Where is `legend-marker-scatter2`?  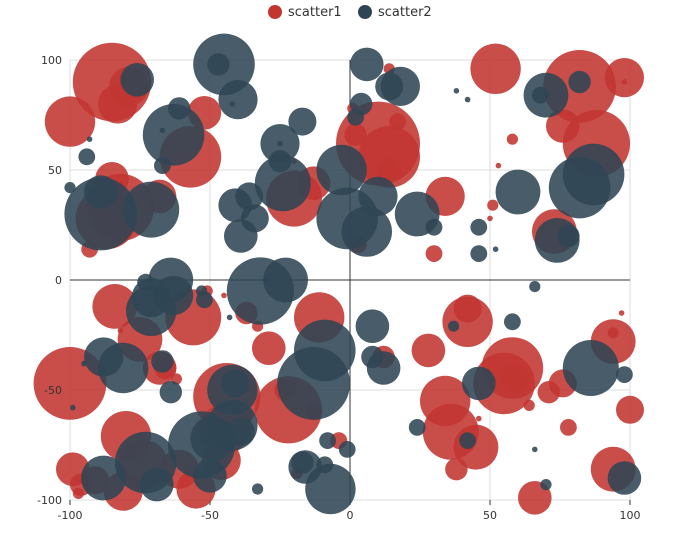
legend-marker-scatter2 is located at coordinates (365, 12).